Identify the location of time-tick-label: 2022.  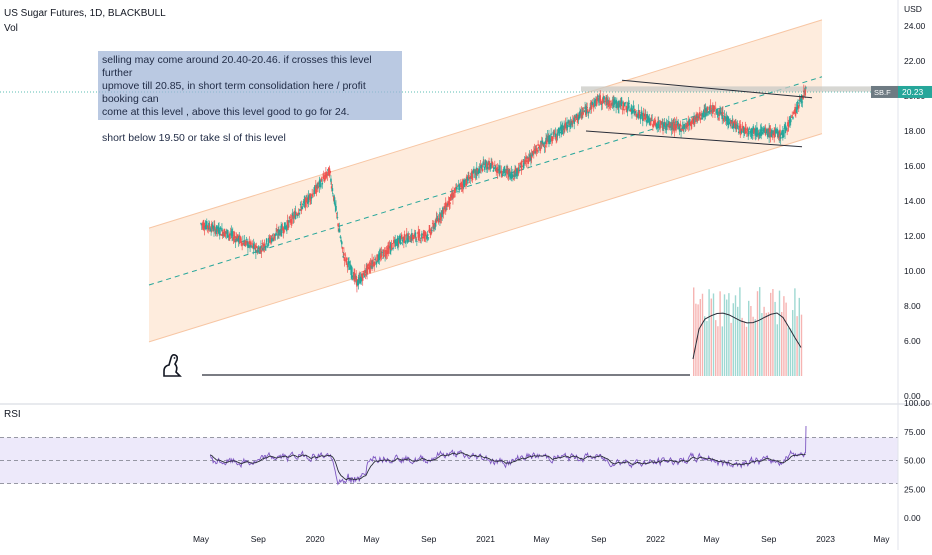
(655, 539).